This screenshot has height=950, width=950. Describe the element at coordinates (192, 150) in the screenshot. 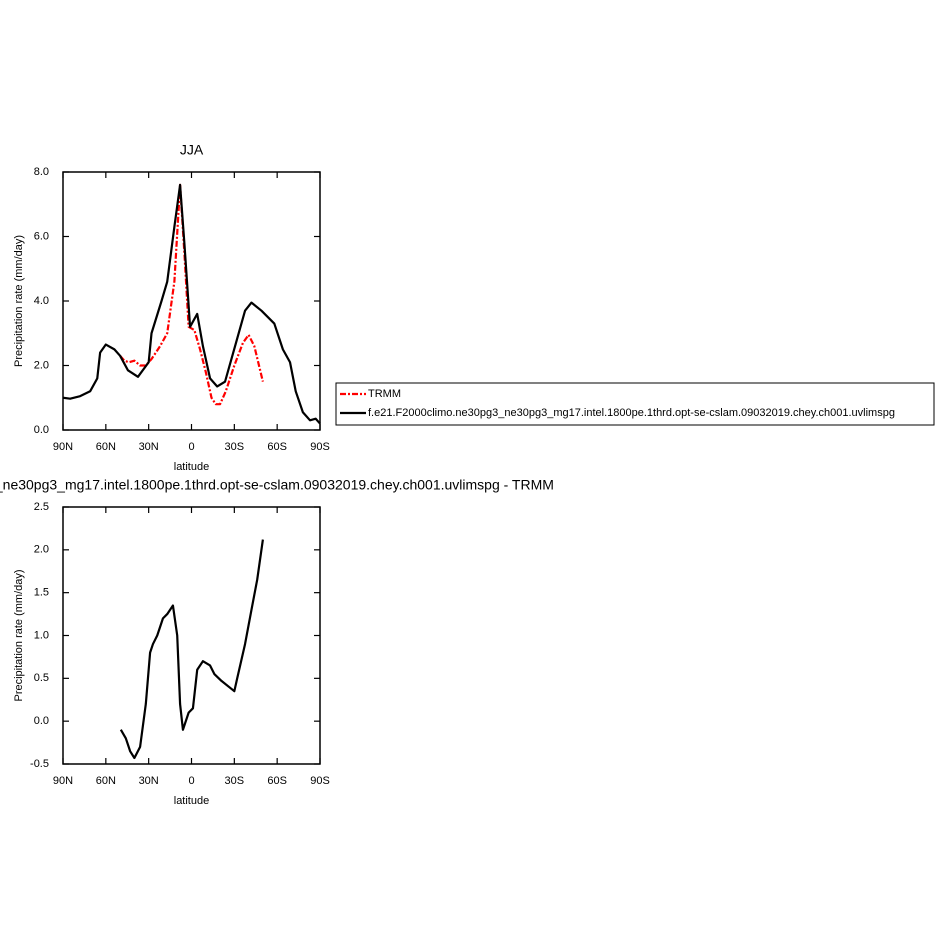

I see `chart-title: JJA` at that location.